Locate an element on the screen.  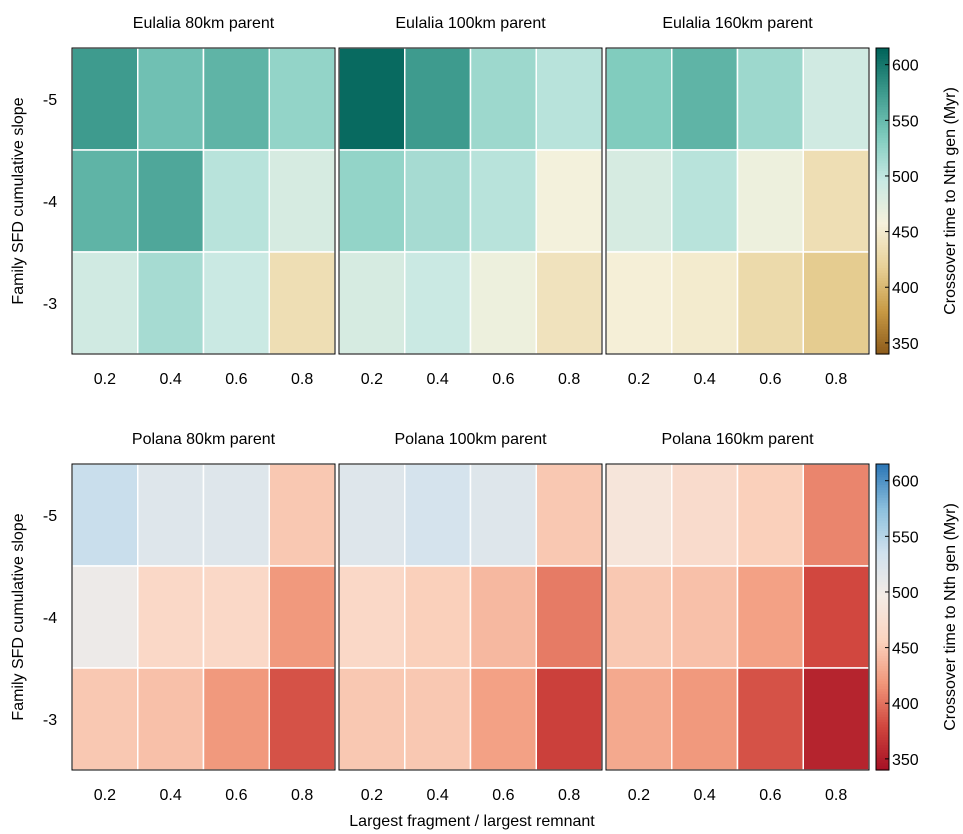
colorbar-tick-label: 500 is located at coordinates (905, 177).